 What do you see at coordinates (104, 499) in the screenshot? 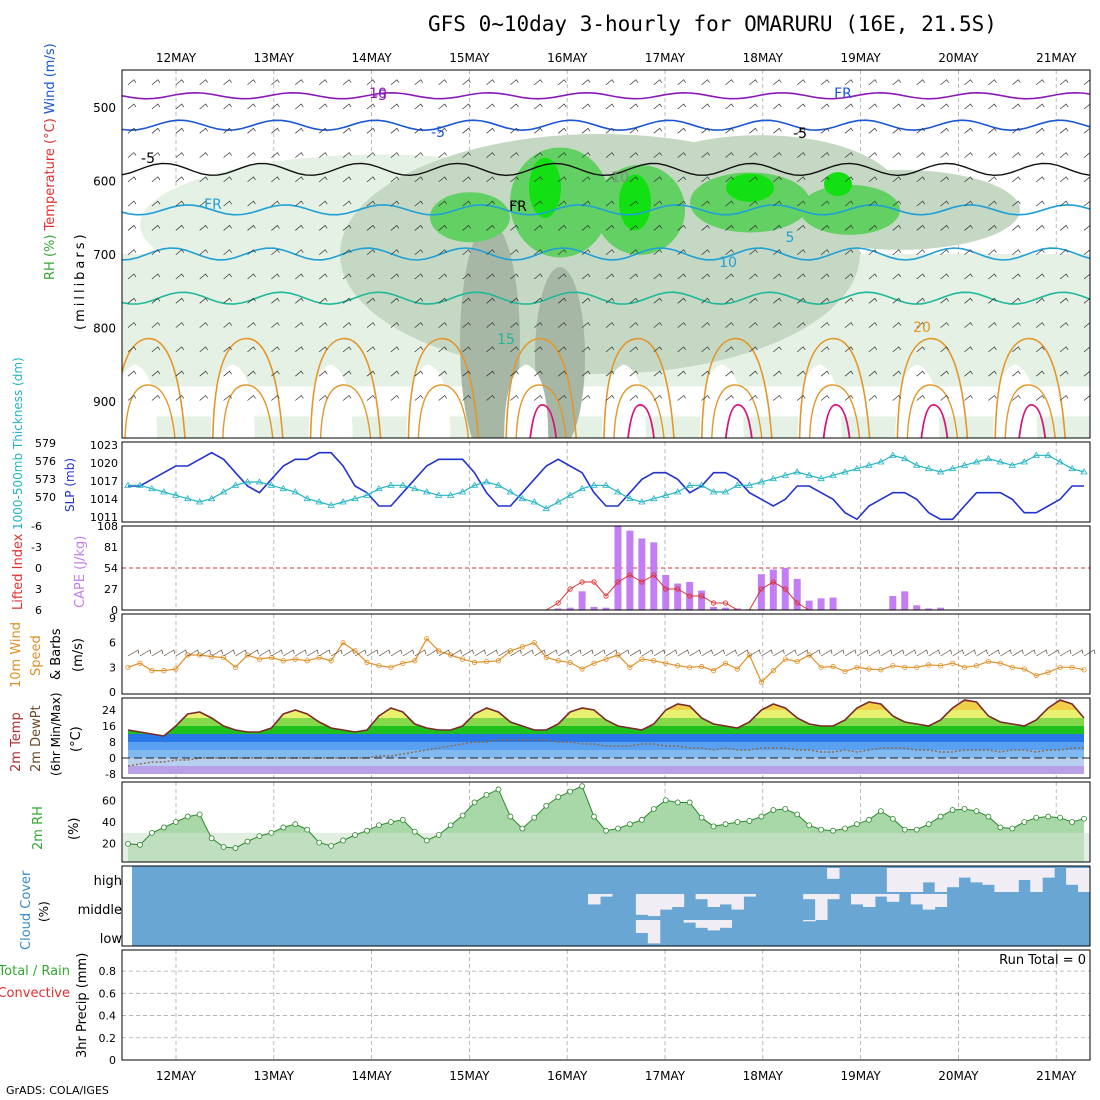
I see `slp-tick-label: 1014` at bounding box center [104, 499].